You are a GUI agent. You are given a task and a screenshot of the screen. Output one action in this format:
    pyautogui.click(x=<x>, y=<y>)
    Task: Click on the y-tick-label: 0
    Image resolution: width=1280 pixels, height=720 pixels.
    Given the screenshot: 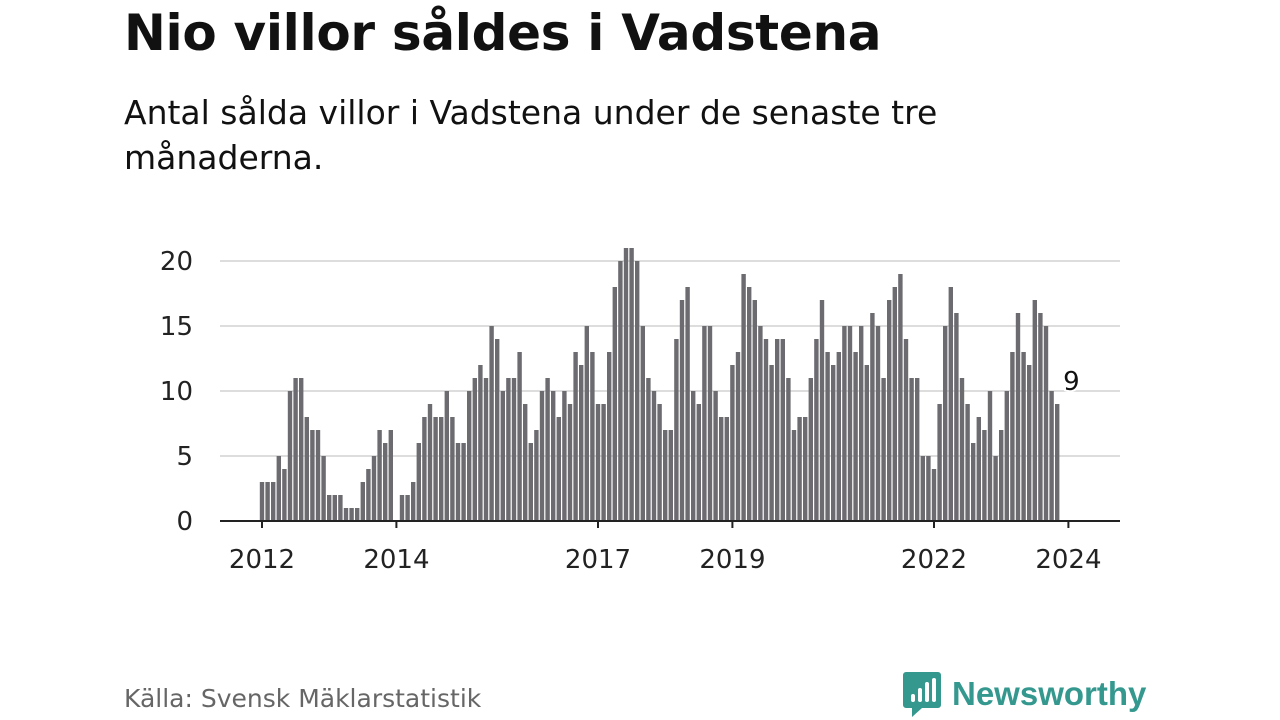 What is the action you would take?
    pyautogui.click(x=184, y=522)
    